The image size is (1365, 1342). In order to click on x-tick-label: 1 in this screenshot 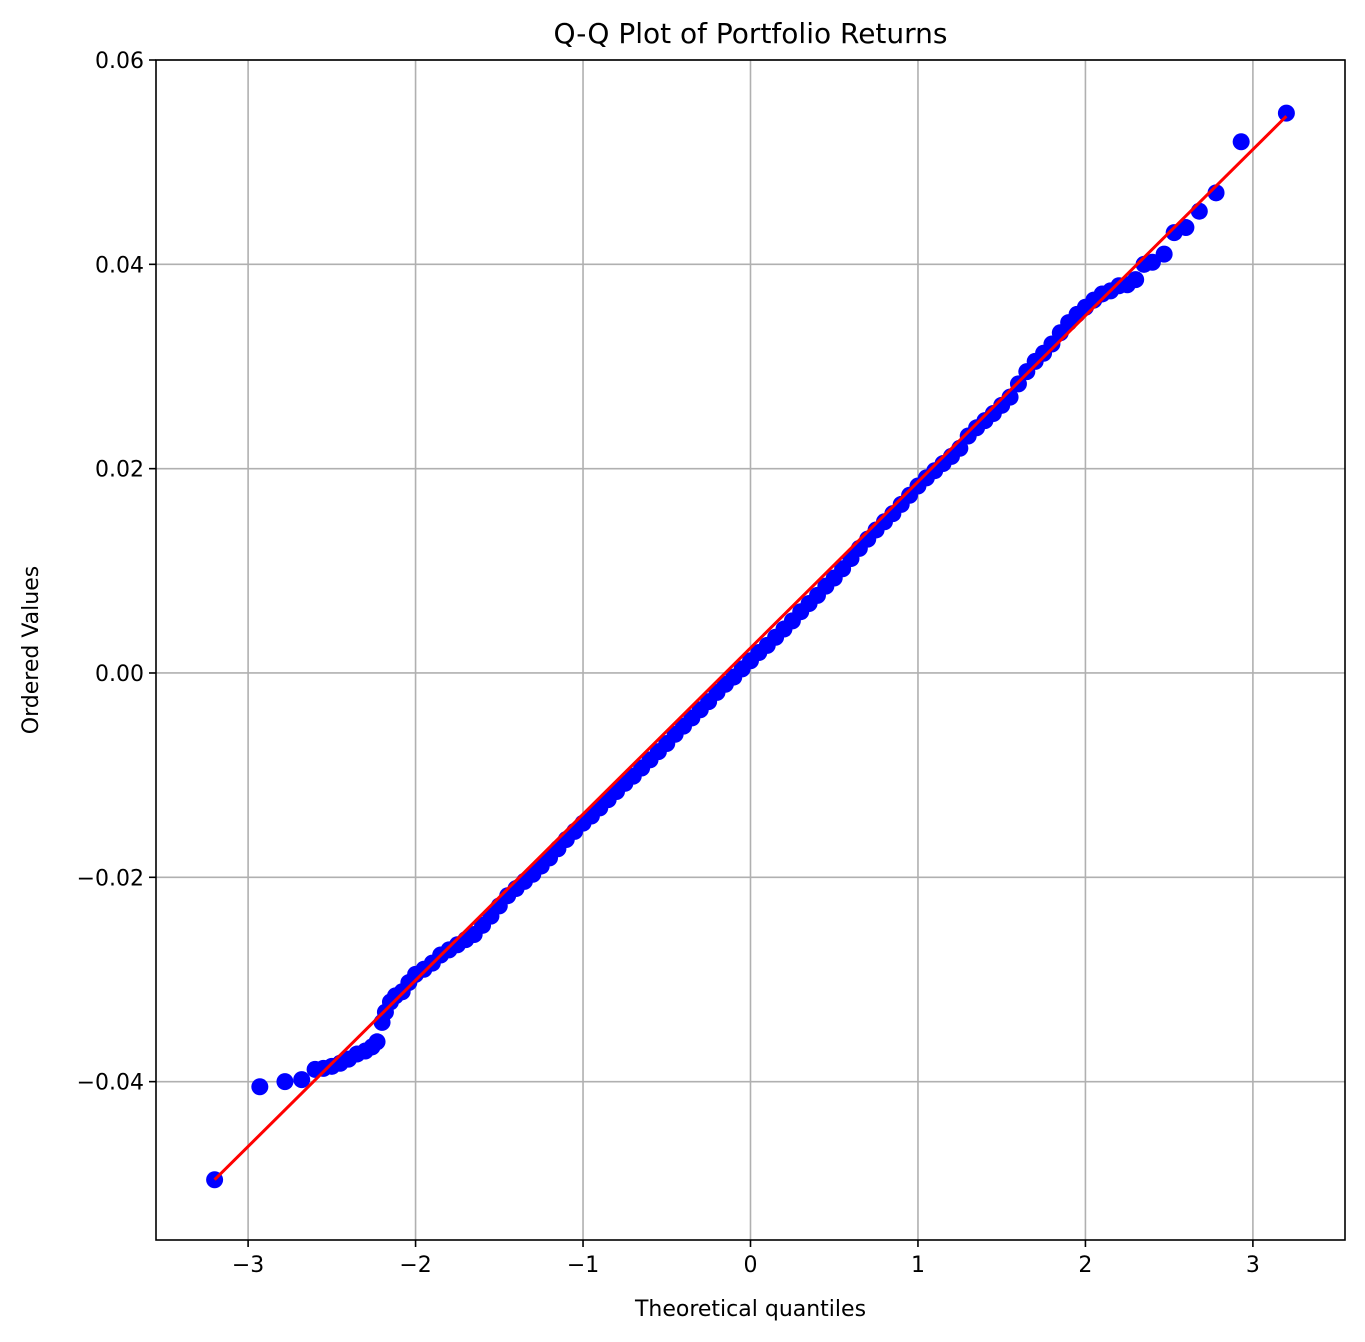, I will do `click(918, 1265)`.